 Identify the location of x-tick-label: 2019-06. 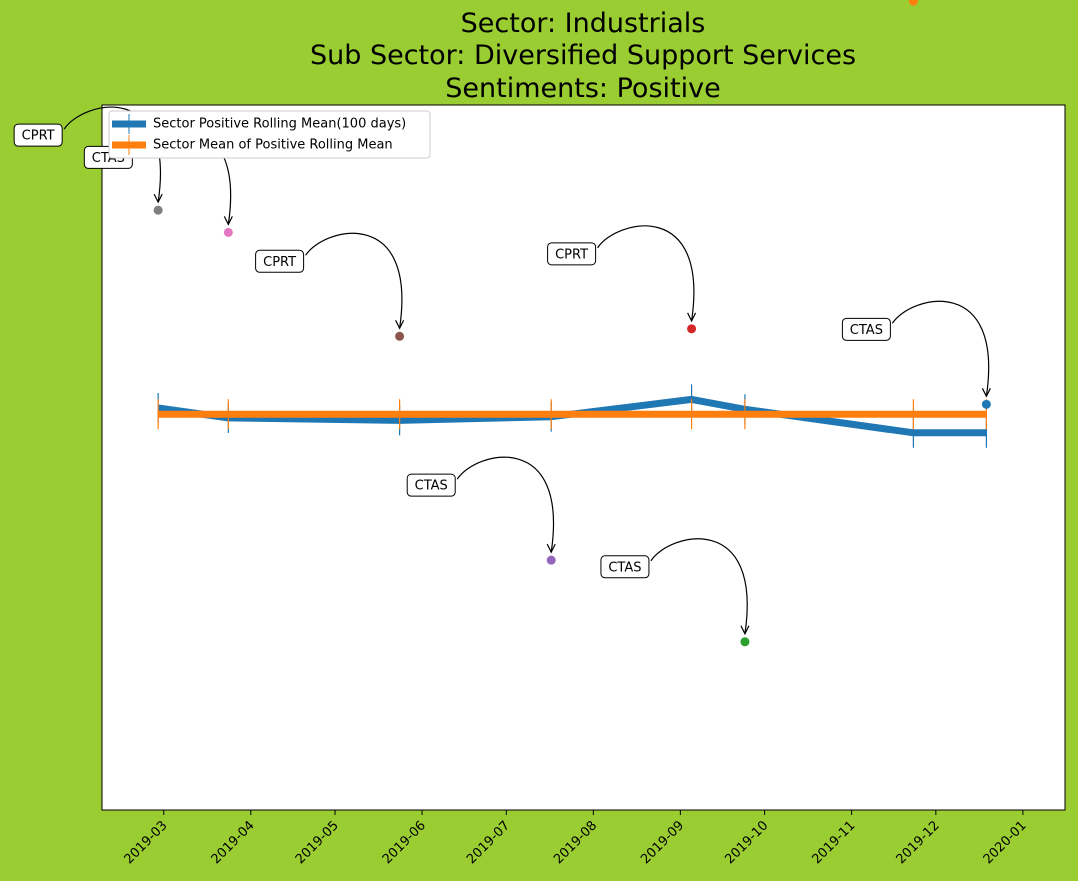
(404, 842).